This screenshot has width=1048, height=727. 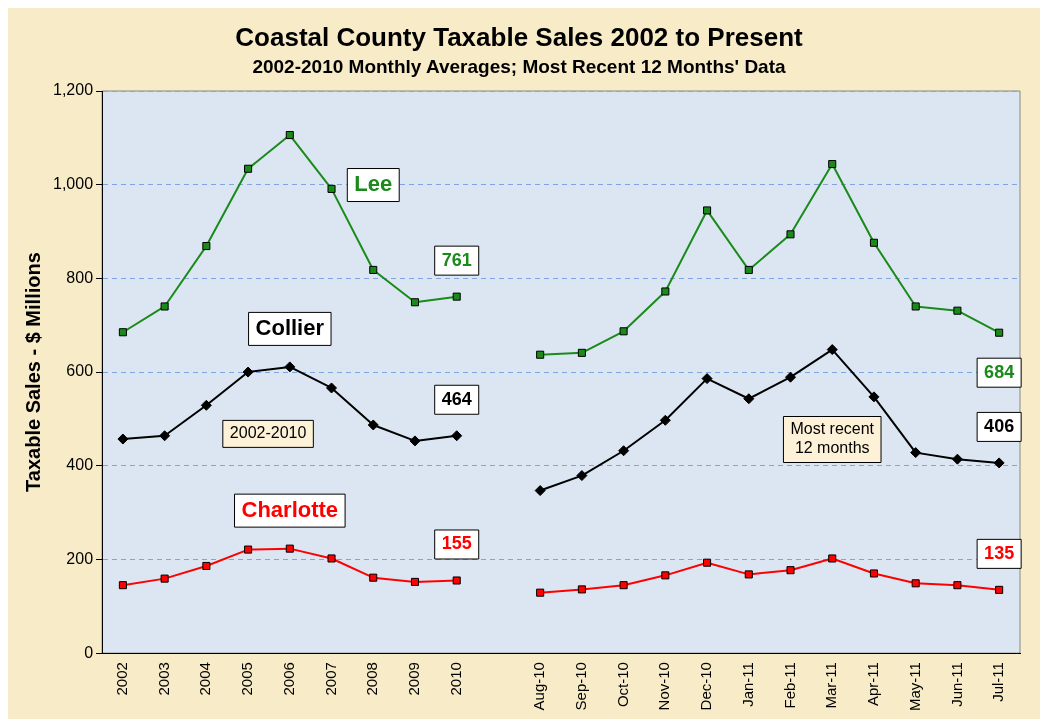 I want to click on data-label: 135, so click(x=999, y=552).